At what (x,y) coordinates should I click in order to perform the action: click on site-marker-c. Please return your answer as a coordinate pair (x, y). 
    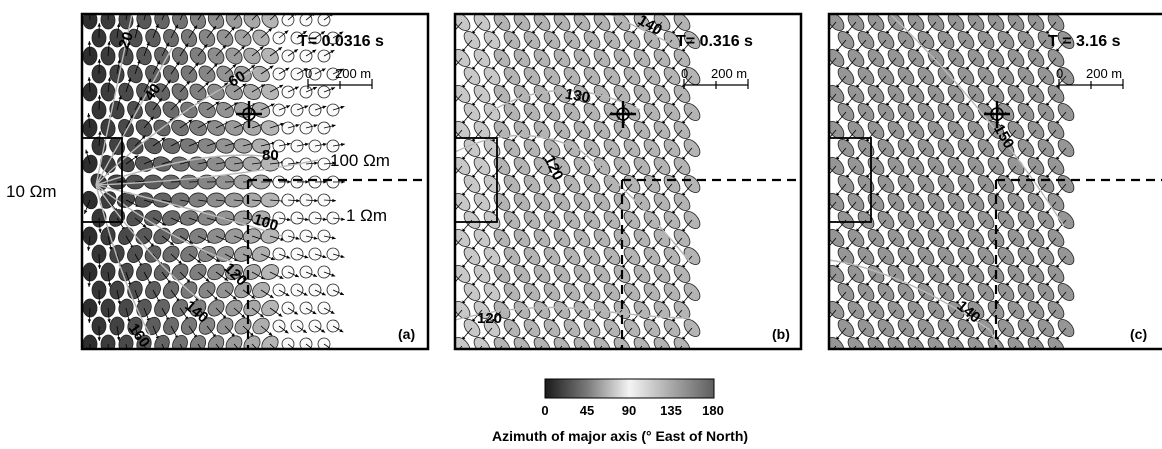
    Looking at the image, I should click on (997, 114).